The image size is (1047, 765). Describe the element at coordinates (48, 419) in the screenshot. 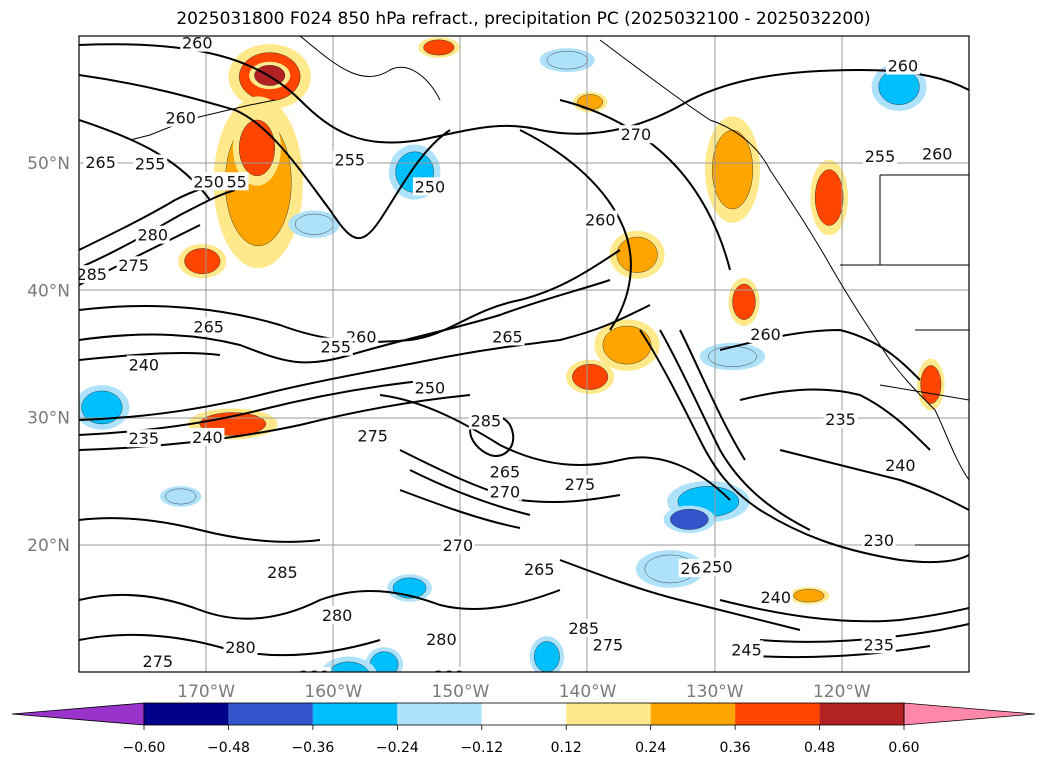

I see `lat-tick-label: 30°N` at that location.